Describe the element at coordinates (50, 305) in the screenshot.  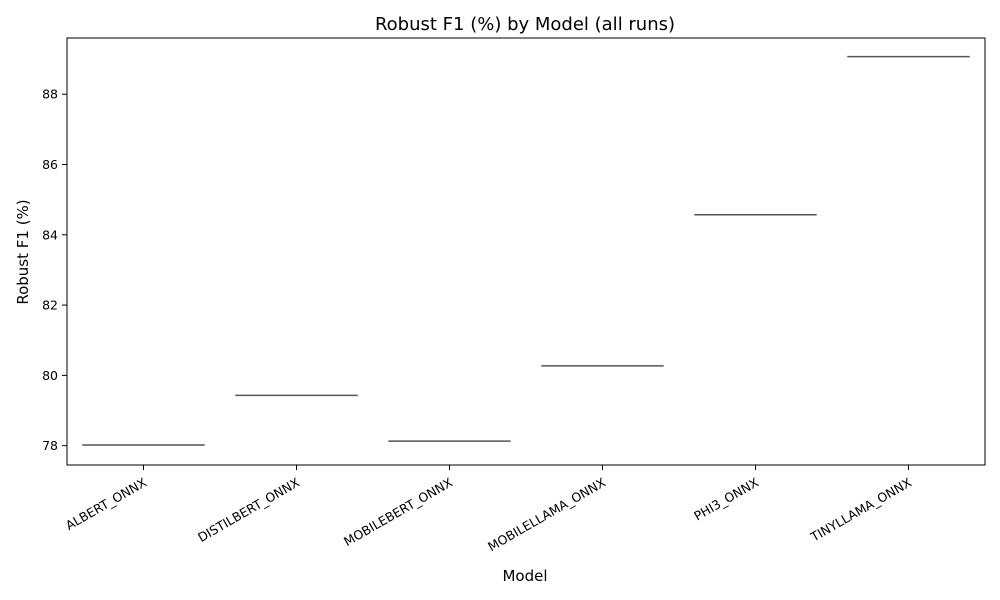
I see `y-tick-label: 82` at that location.